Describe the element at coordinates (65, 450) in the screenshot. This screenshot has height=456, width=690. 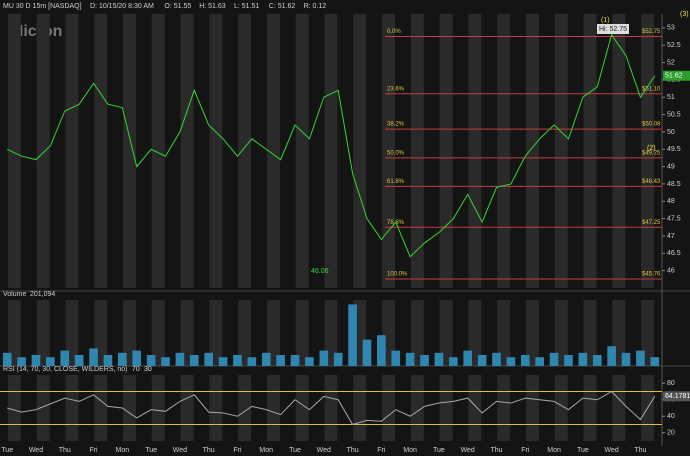
I see `x-tick-label: Thu` at that location.